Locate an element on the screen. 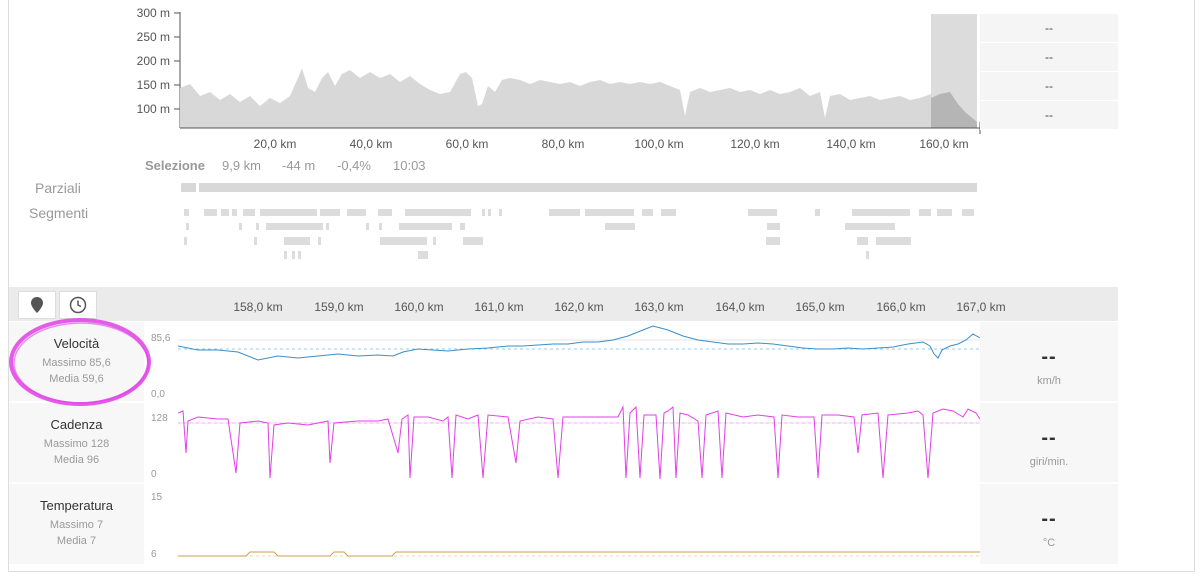 The width and height of the screenshot is (1200, 581). elev-x-label: 40,0 km is located at coordinates (371, 144).